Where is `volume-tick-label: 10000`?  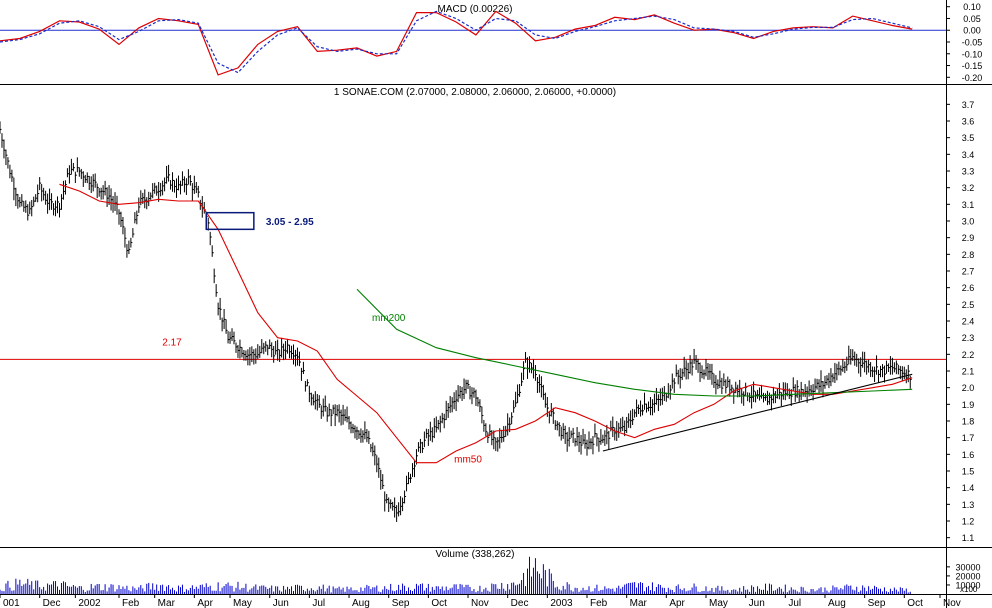 volume-tick-label: 10000 is located at coordinates (967, 585).